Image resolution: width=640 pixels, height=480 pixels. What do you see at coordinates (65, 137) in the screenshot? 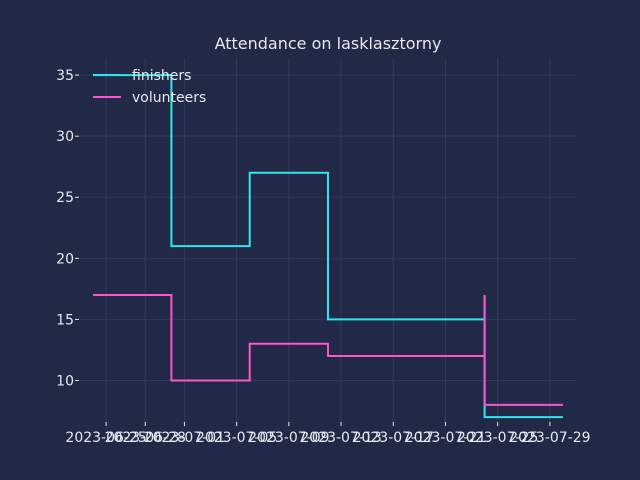
I see `y-tick-label: 30` at bounding box center [65, 137].